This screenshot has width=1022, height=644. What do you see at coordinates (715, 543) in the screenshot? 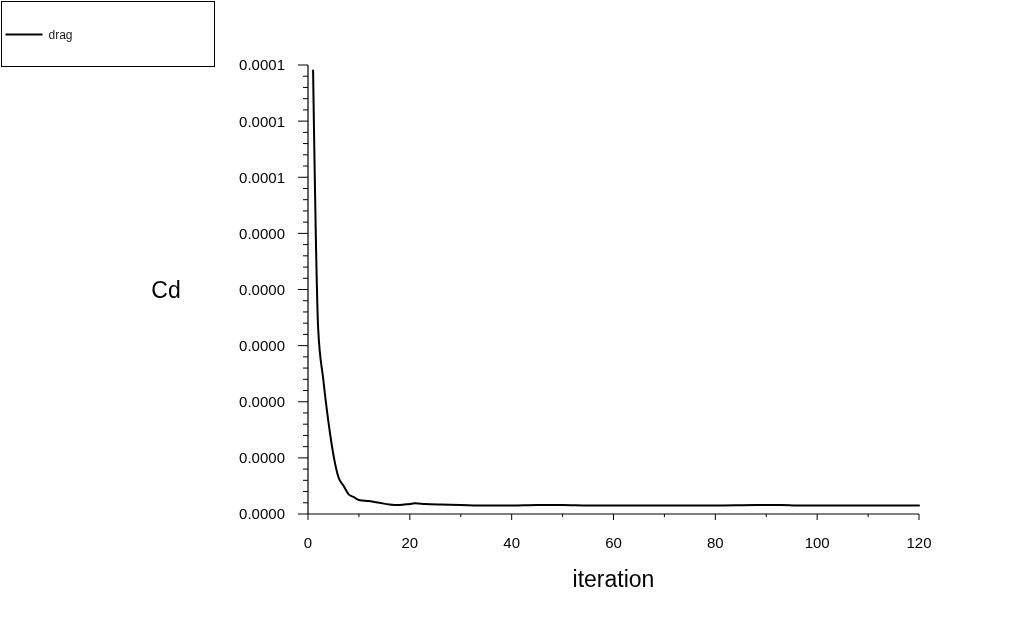
I see `x-tick-label: 80` at bounding box center [715, 543].